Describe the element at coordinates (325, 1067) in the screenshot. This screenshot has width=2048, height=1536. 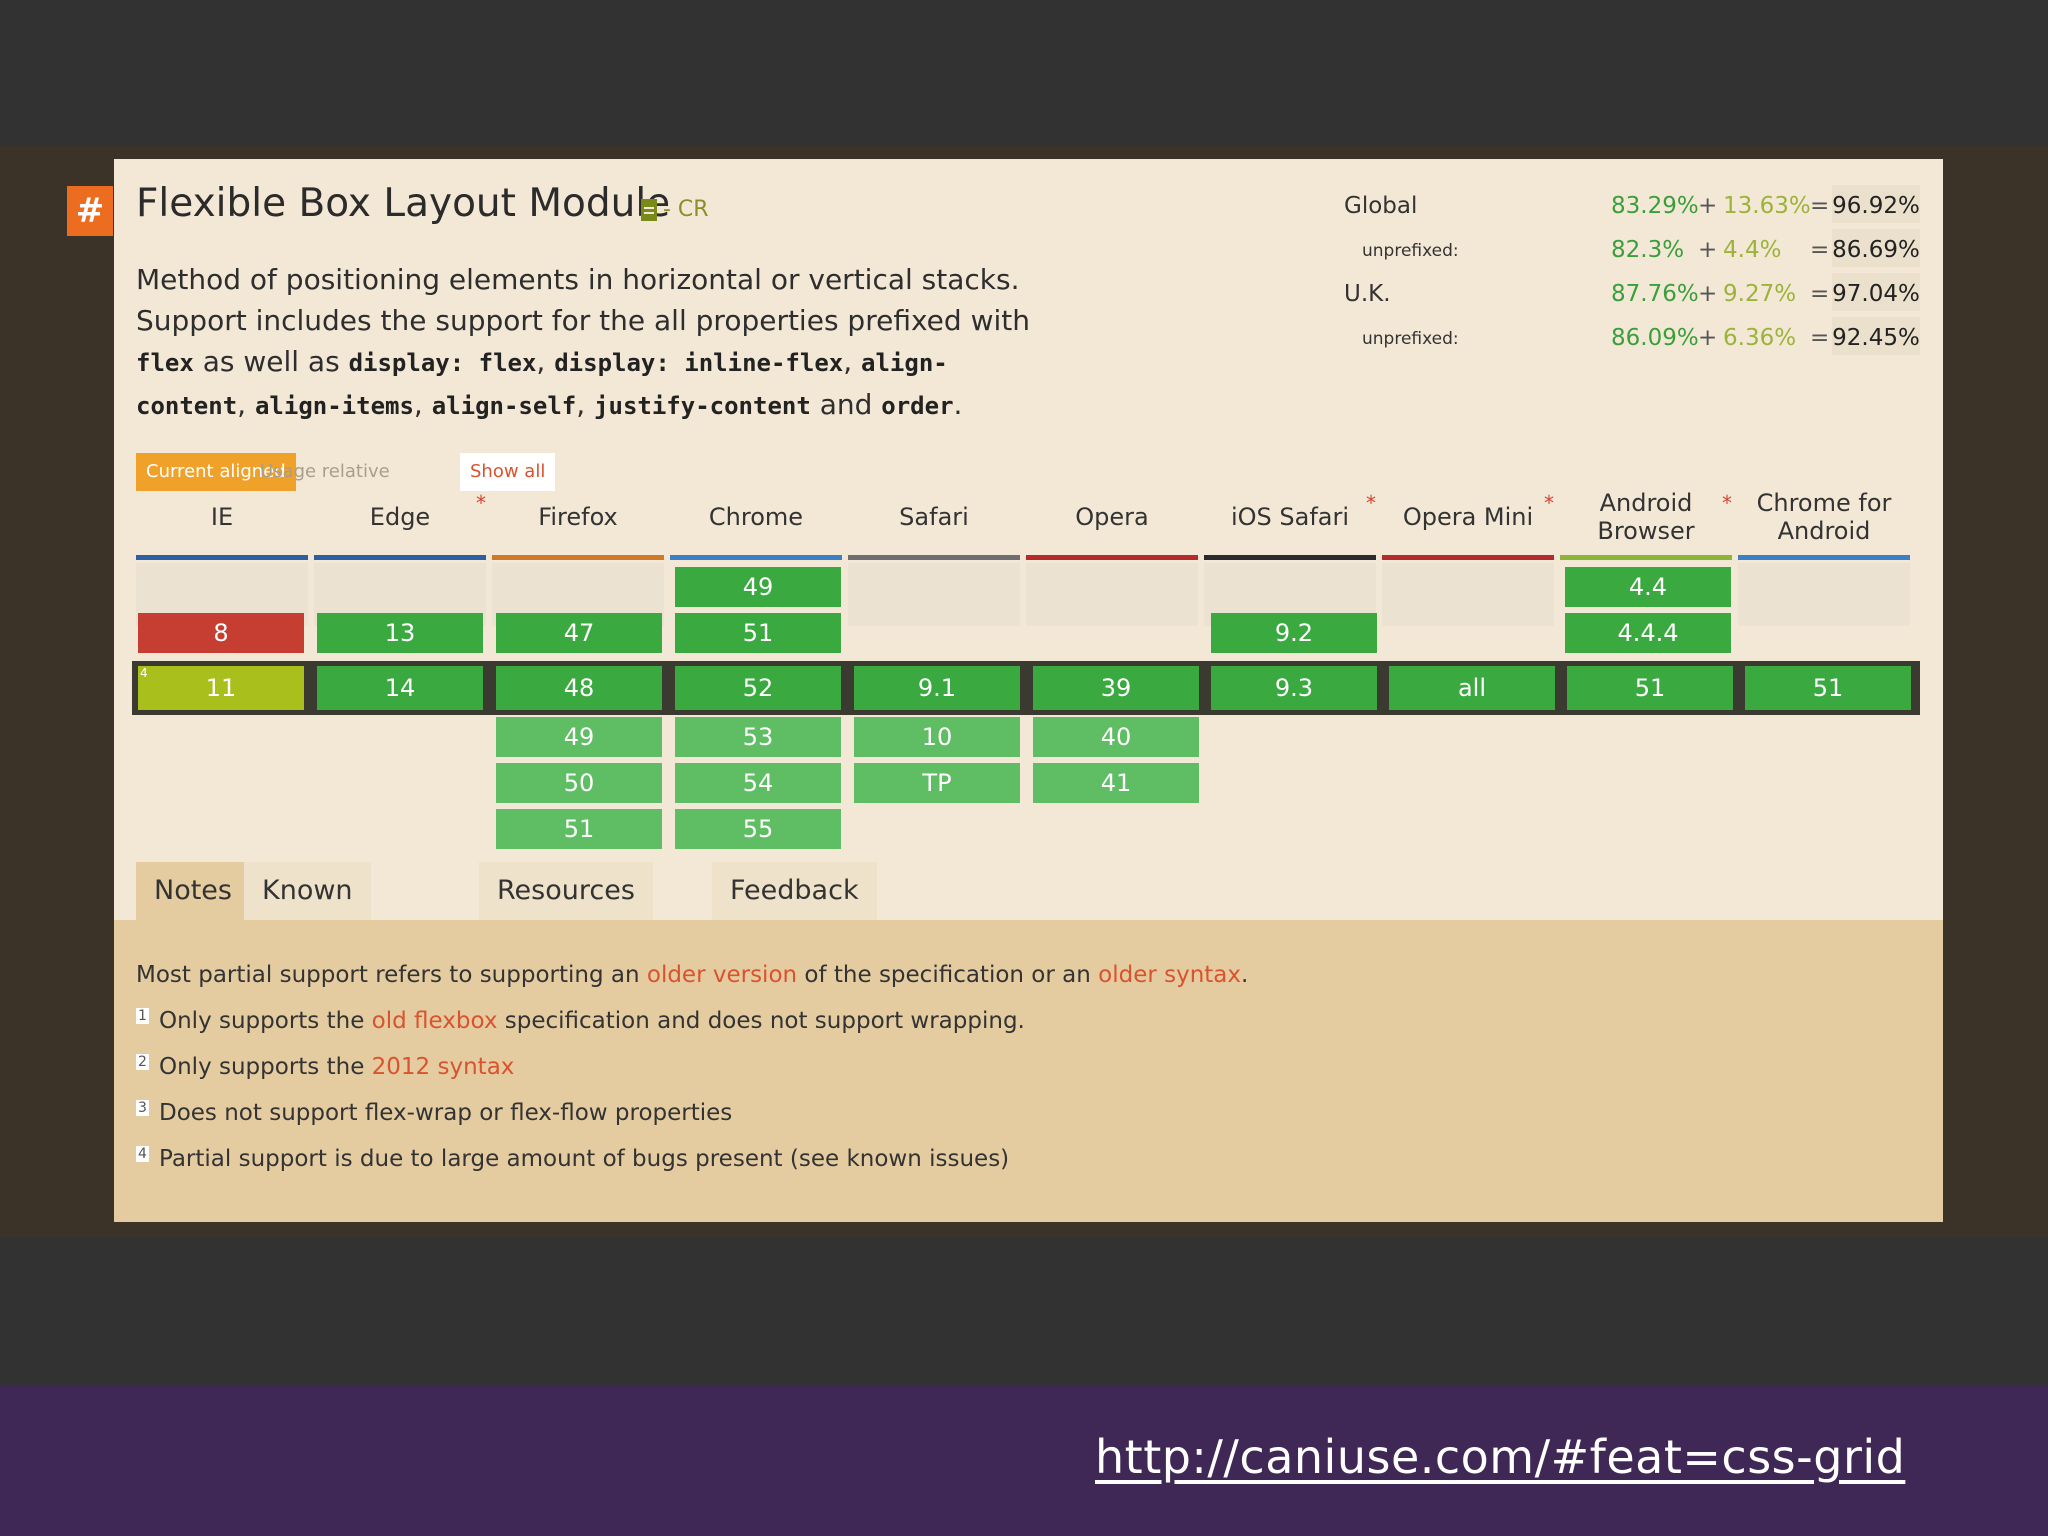
I see `note-2: 2 Only supports the 2012 syntax` at that location.